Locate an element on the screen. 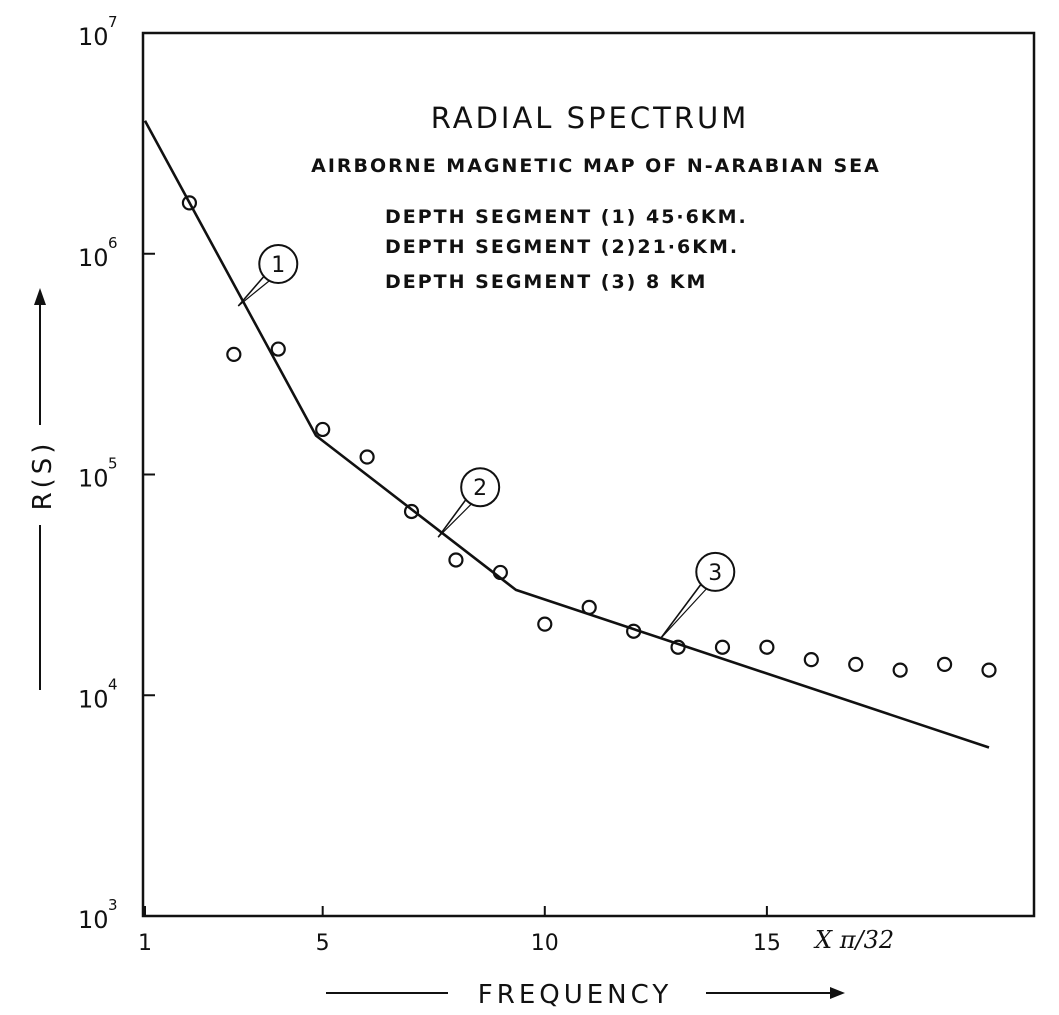  x-axis-ticks: 1 5 10 15 is located at coordinates (459, 931).